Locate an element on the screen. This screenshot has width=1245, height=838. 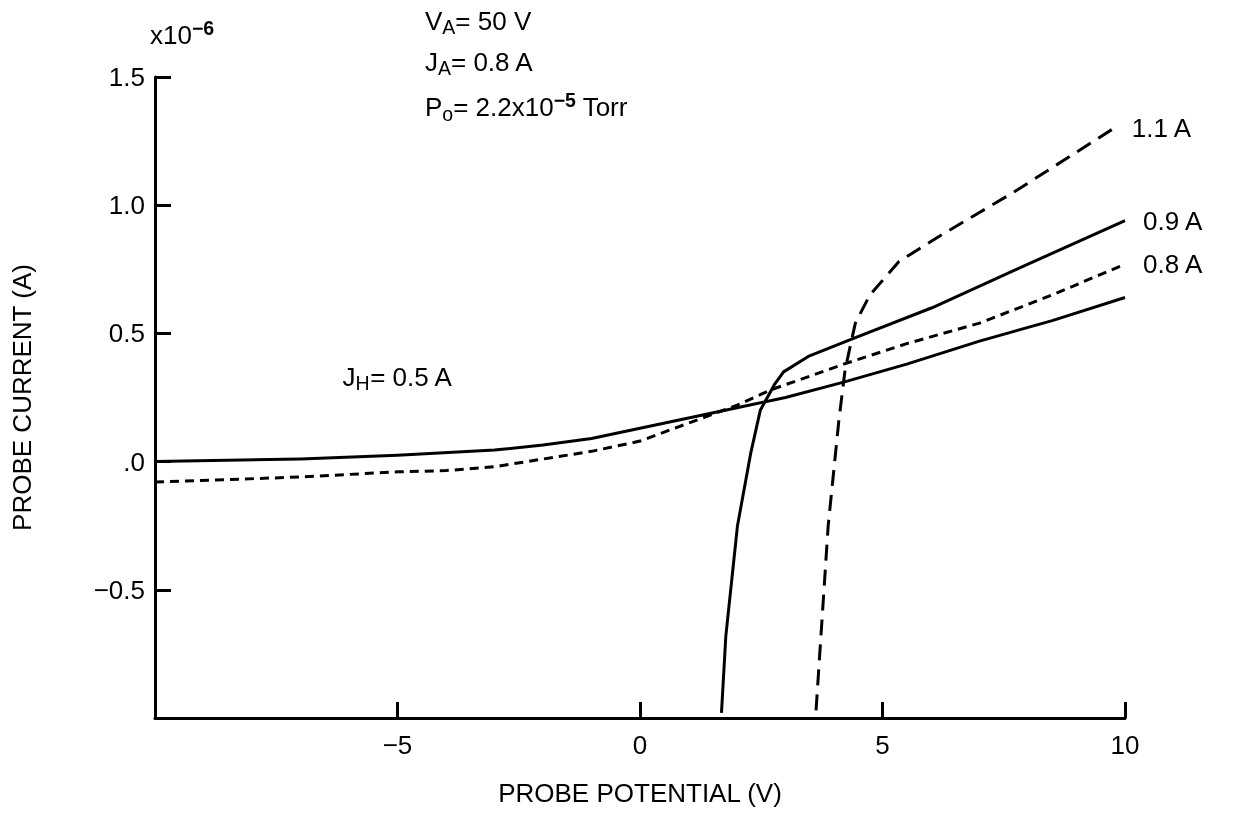
x-axis-title: PROBE POTENTIAL (V) is located at coordinates (640, 793).